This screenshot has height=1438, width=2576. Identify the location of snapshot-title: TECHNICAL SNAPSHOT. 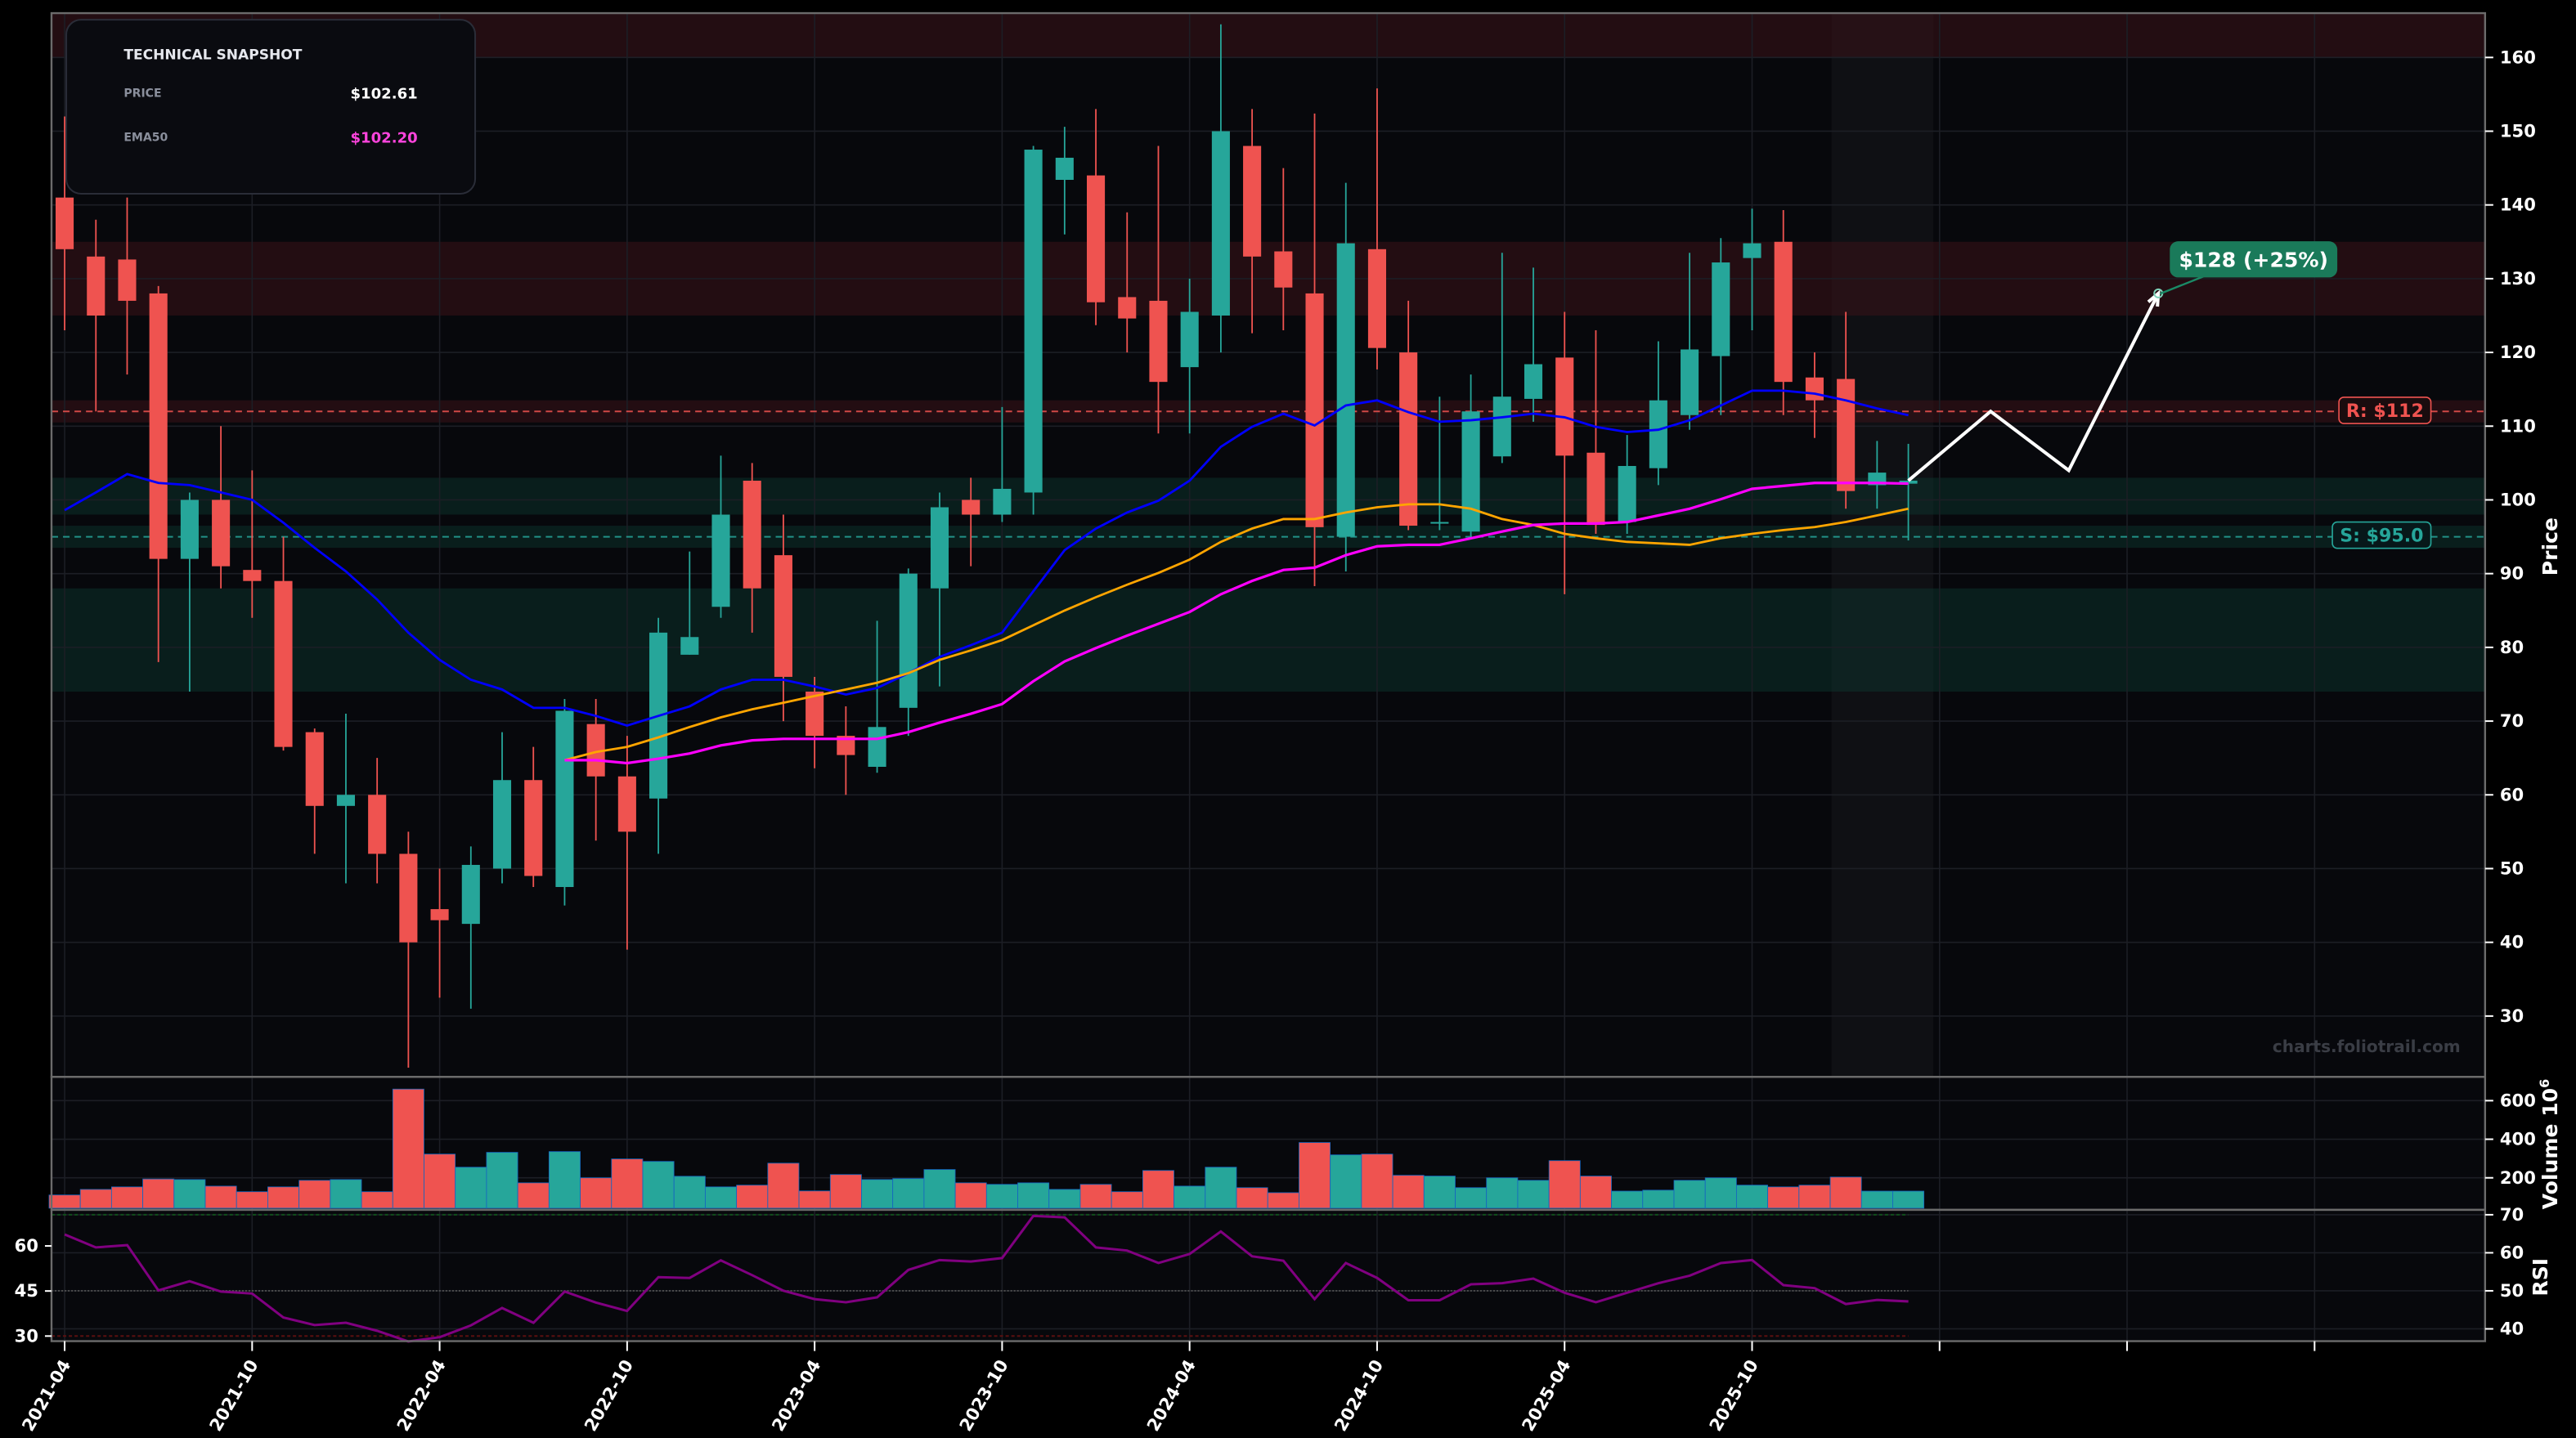
(213, 55).